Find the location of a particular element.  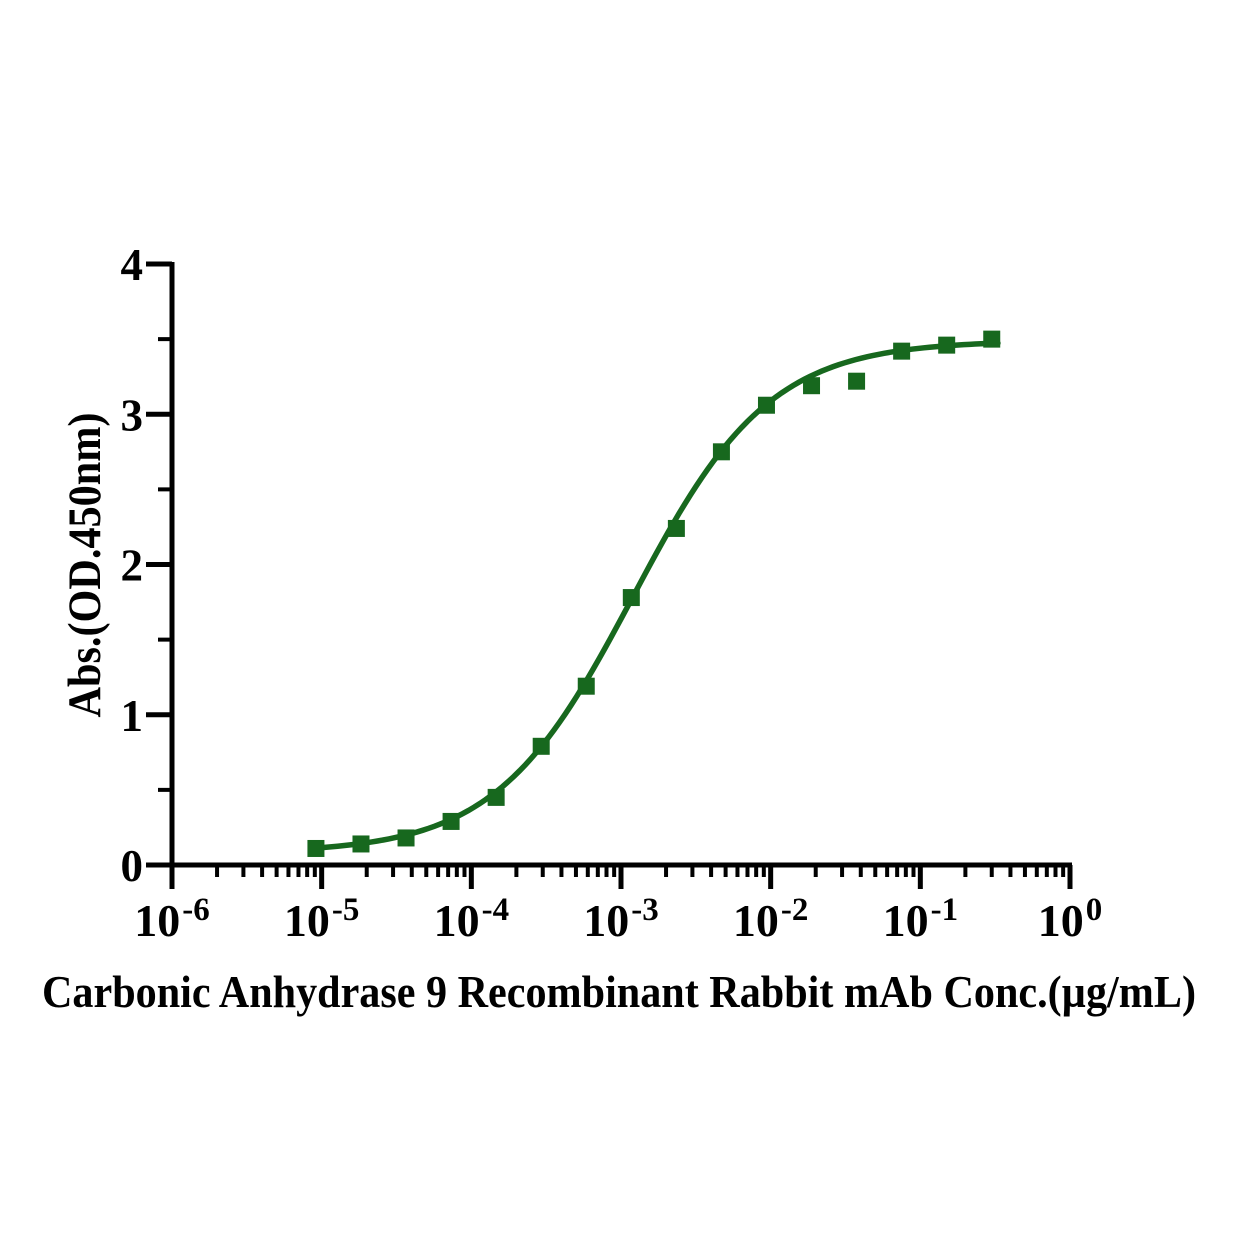

x-tick-label: 10⁻² is located at coordinates (771, 919).